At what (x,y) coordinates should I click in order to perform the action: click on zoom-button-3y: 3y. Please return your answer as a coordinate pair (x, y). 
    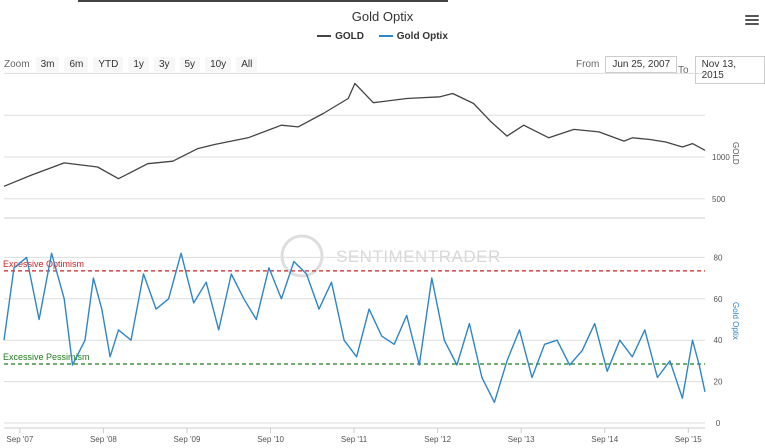
    Looking at the image, I should click on (164, 64).